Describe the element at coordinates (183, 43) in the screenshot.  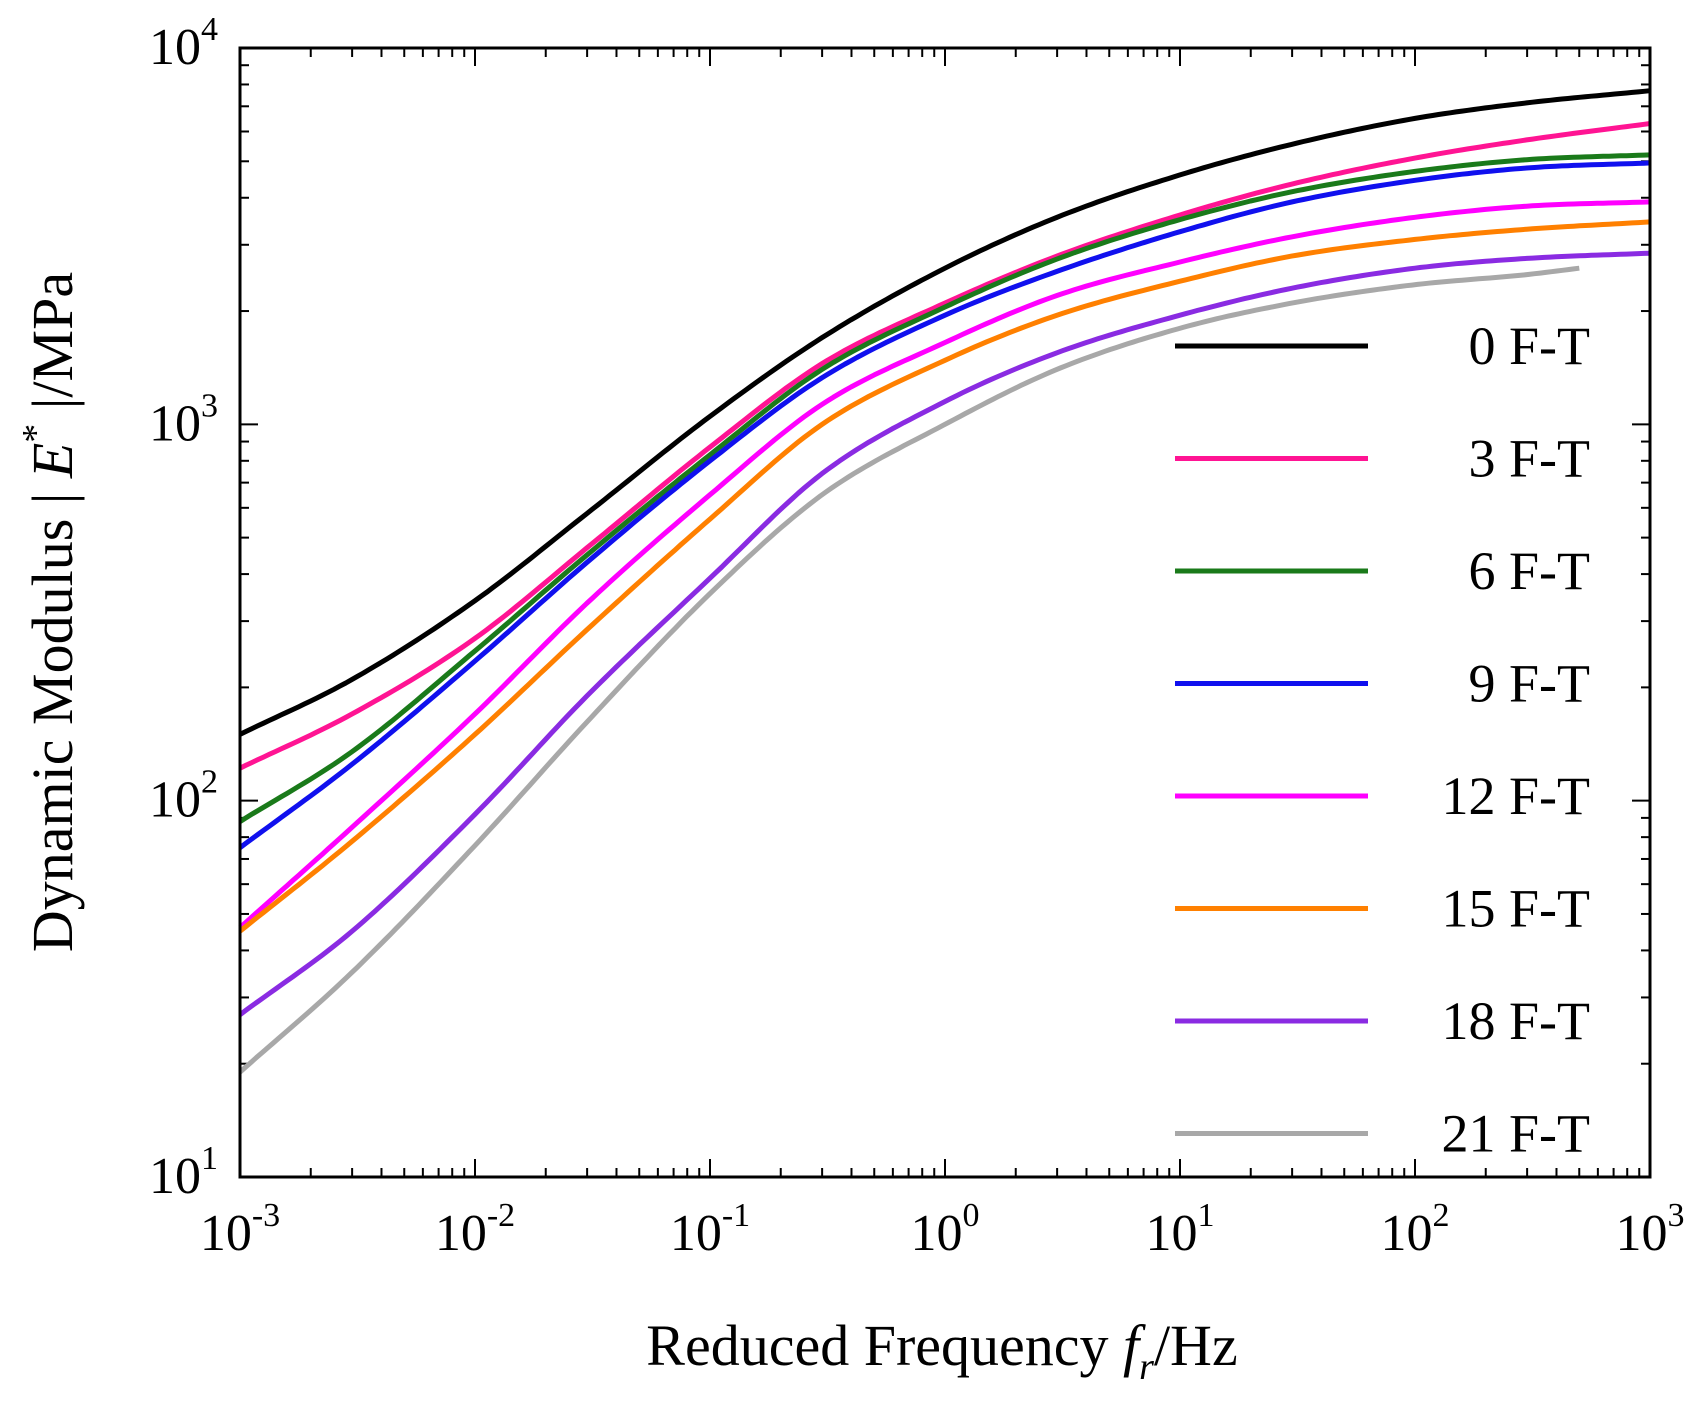
I see `y-tick-label: 10⁴` at that location.